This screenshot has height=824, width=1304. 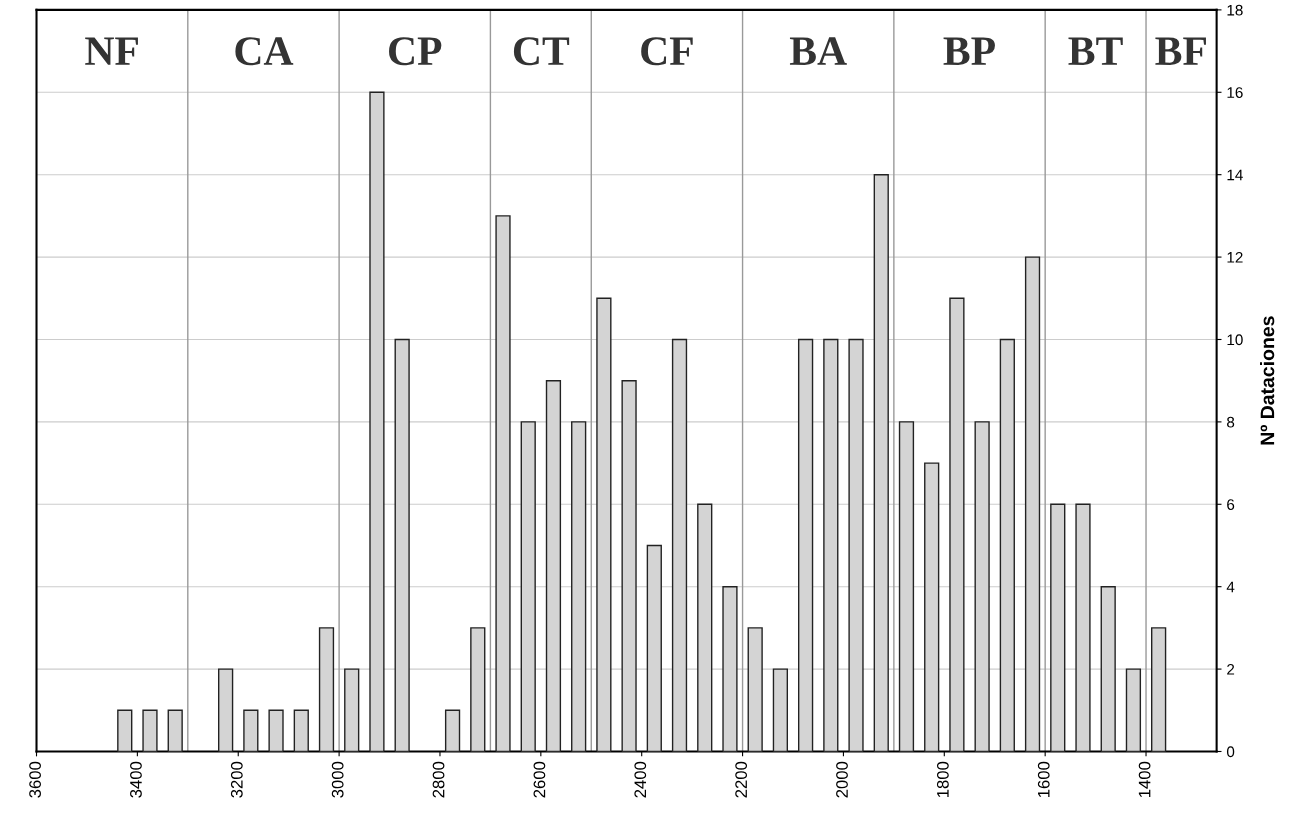 I want to click on x-tick-label: 2800, so click(x=438, y=779).